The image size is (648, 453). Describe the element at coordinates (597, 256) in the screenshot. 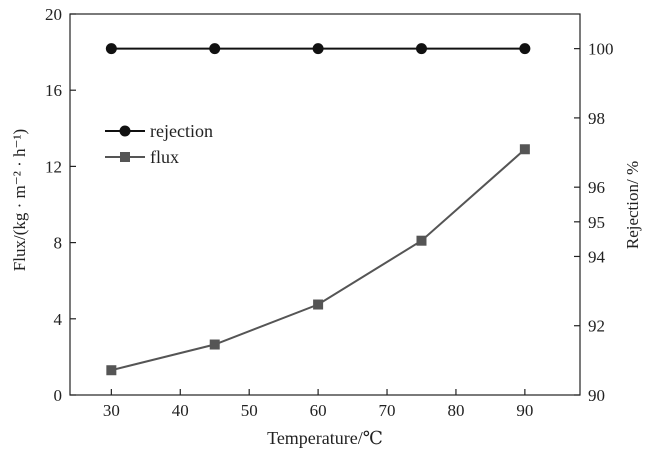

I see `right-y-tick-label: 94` at that location.